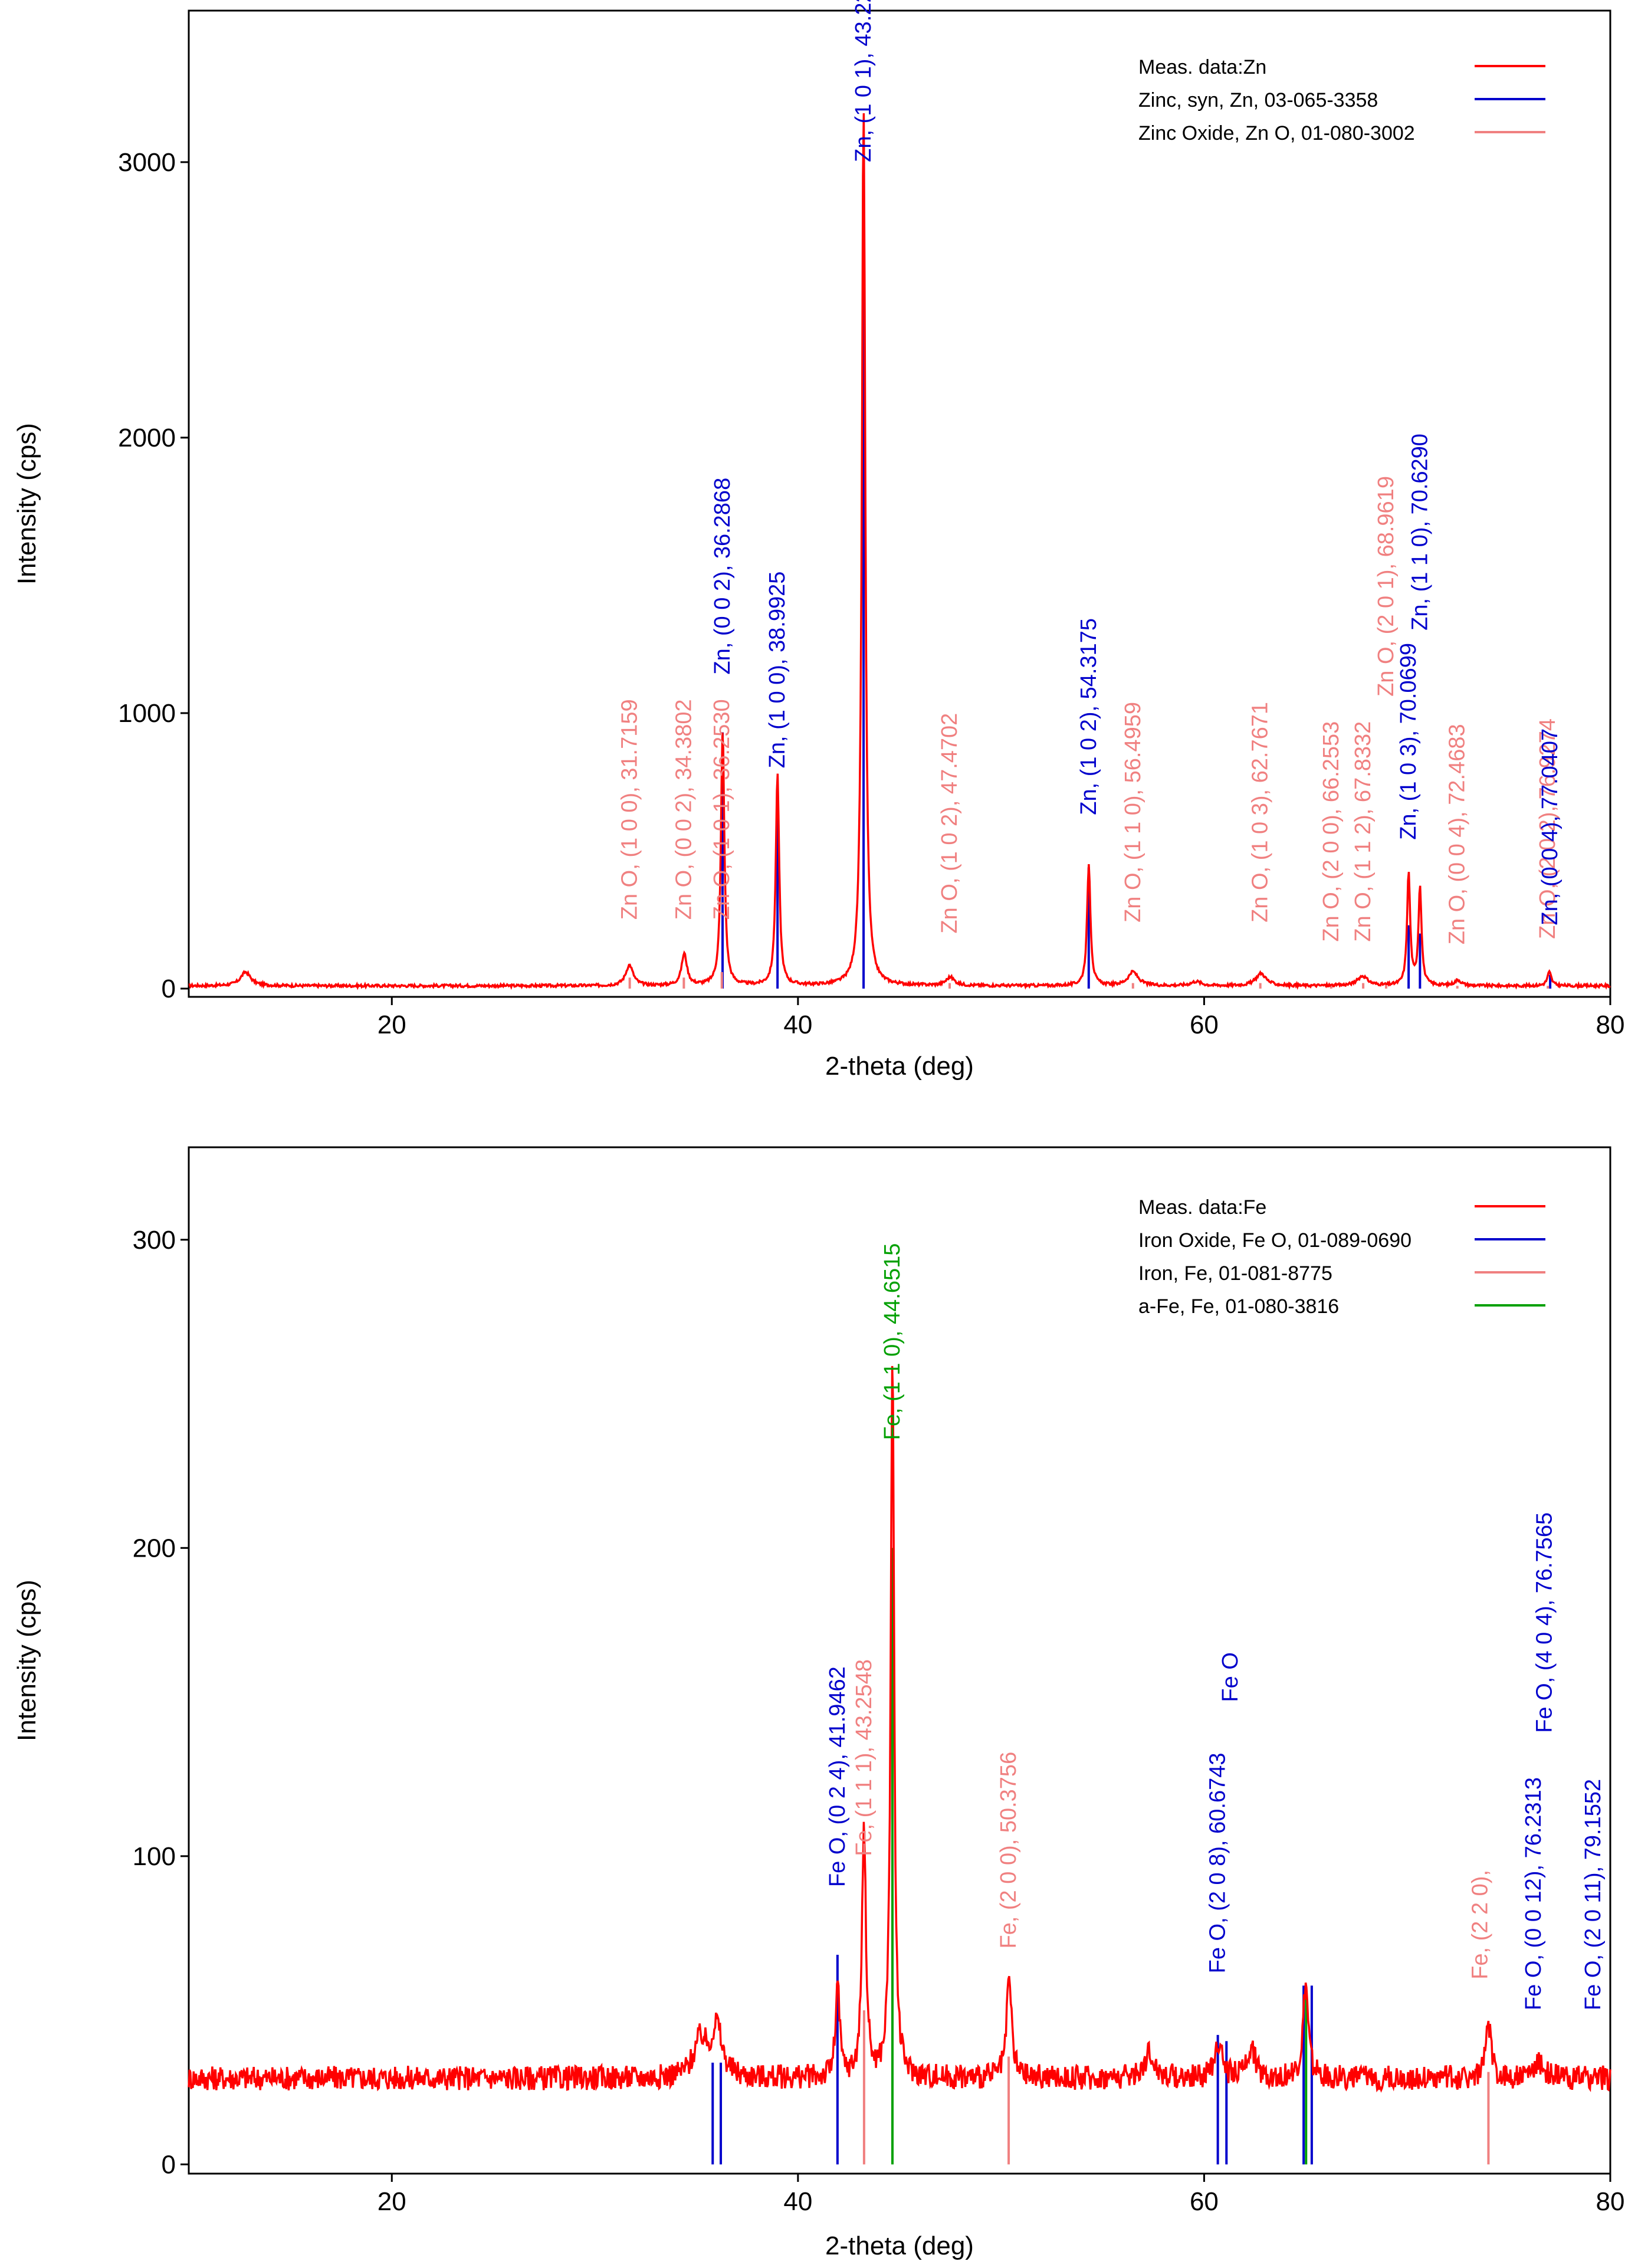  Describe the element at coordinates (863, 81) in the screenshot. I see `peak-label: Zn, (1 0 1), 43.2249` at that location.